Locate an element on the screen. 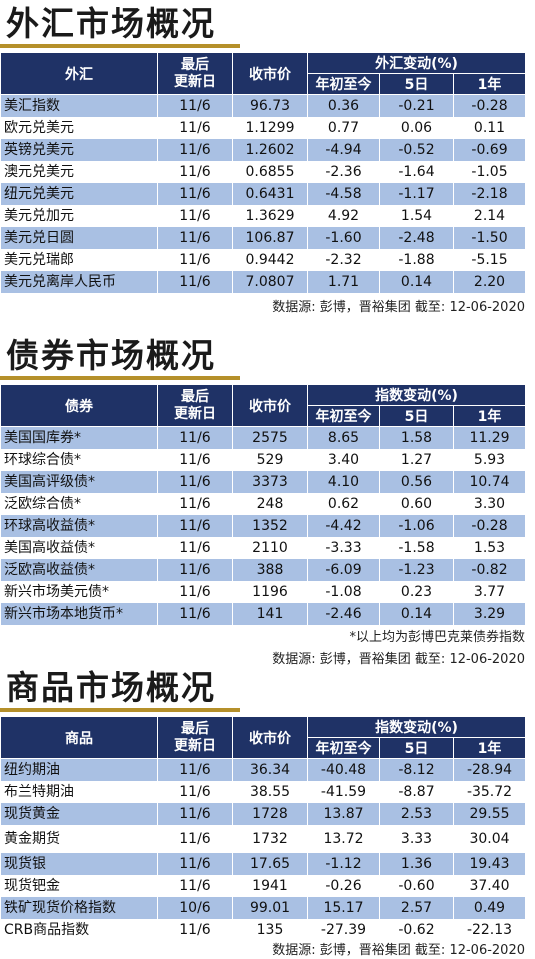  cell-close: 3373 is located at coordinates (270, 482).